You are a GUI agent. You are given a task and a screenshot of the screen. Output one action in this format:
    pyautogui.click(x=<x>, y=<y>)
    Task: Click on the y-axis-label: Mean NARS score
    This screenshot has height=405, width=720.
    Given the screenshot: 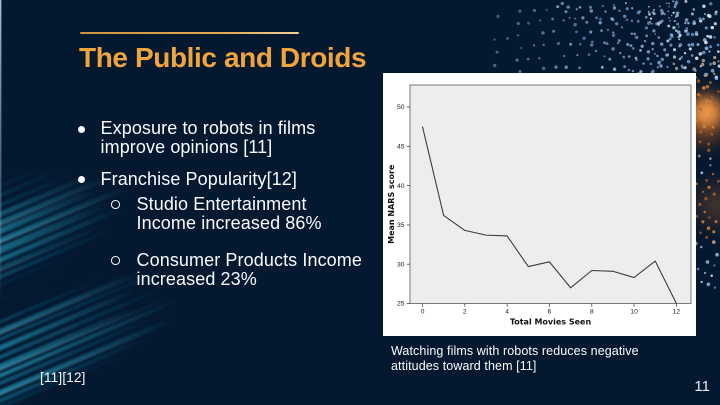 What is the action you would take?
    pyautogui.click(x=391, y=204)
    